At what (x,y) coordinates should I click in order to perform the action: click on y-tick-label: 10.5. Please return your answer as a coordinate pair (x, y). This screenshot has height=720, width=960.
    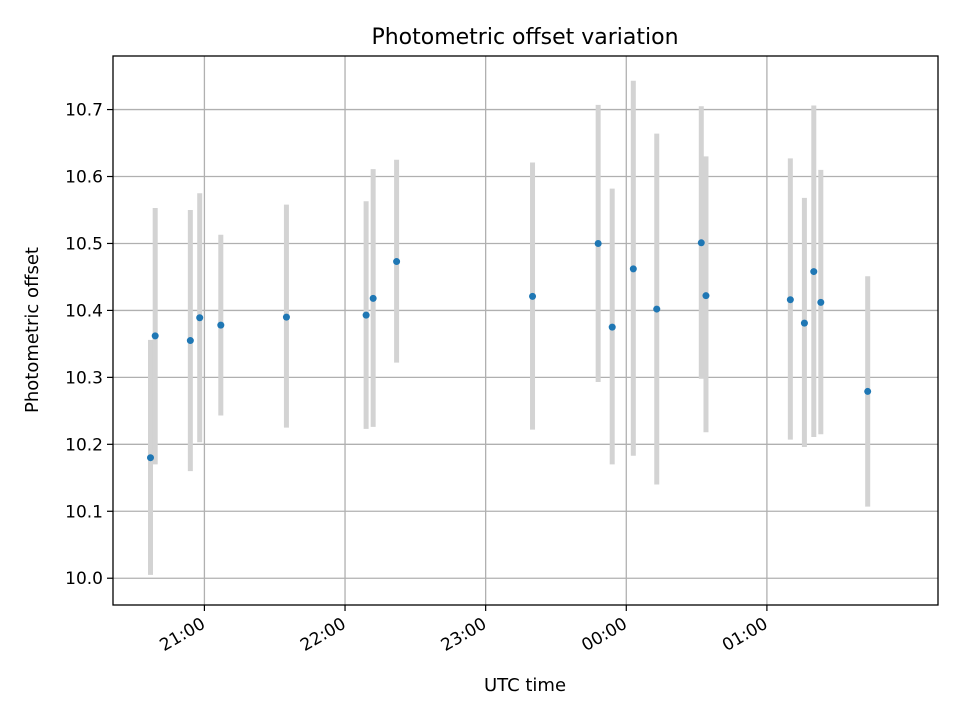
    Looking at the image, I should click on (84, 244).